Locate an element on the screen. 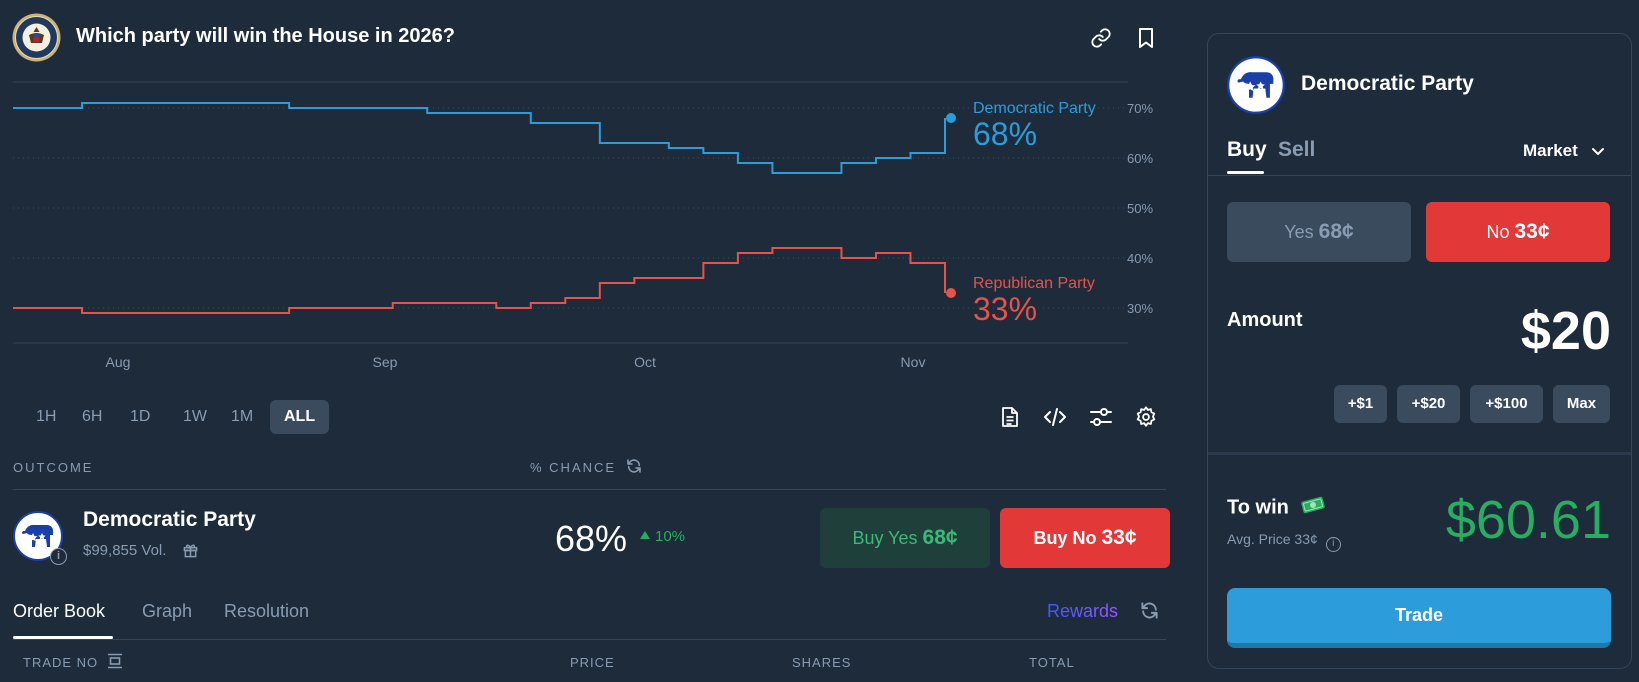 The width and height of the screenshot is (1639, 682). buy-no-label: Buy No is located at coordinates (1065, 538).